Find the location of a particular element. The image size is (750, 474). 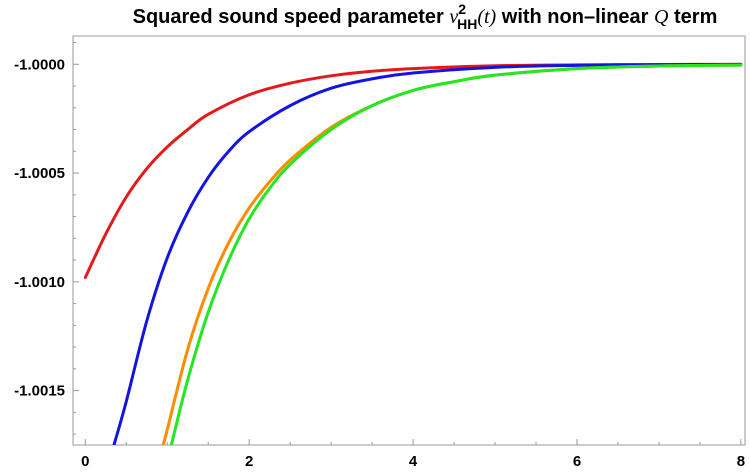

title-symbol: v is located at coordinates (453, 17).